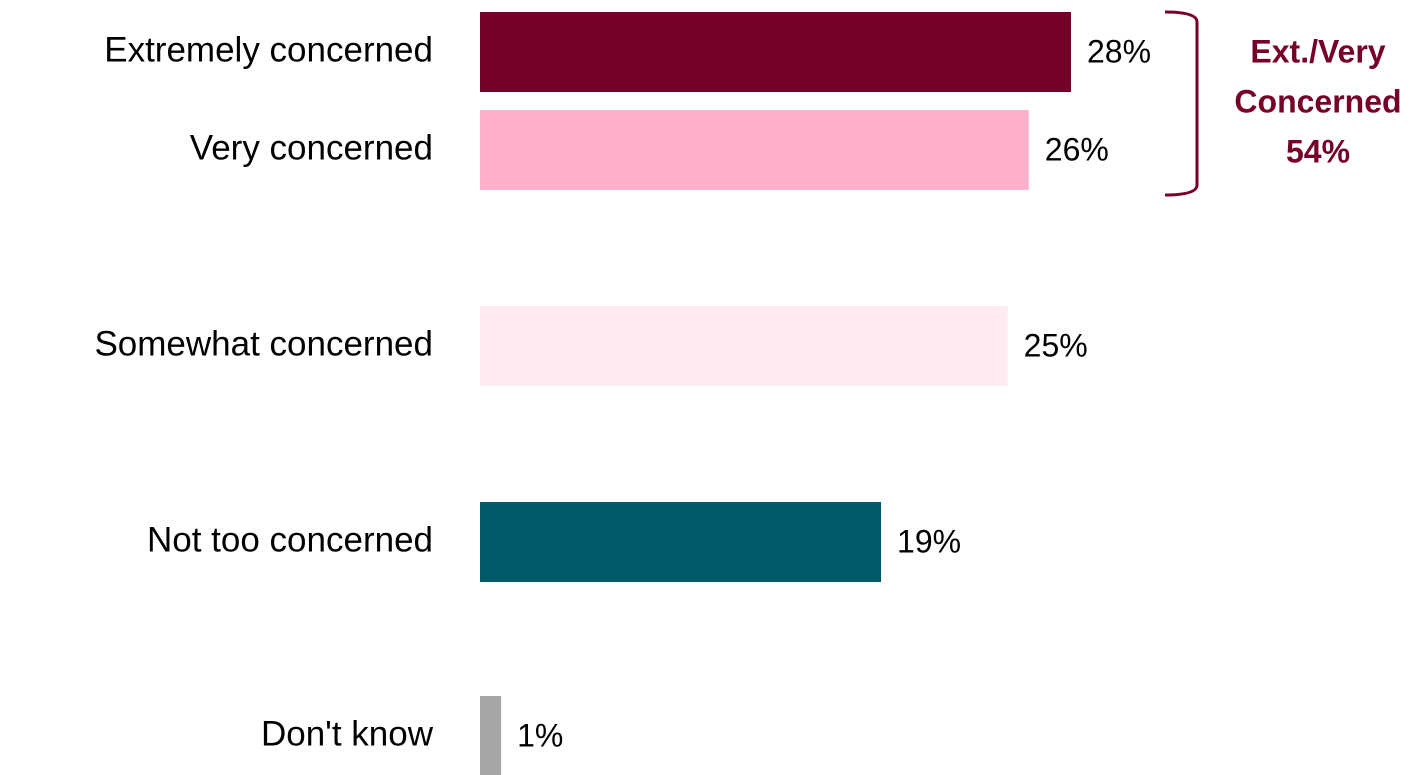  Describe the element at coordinates (290, 539) in the screenshot. I see `category-label: Not too concerned` at that location.